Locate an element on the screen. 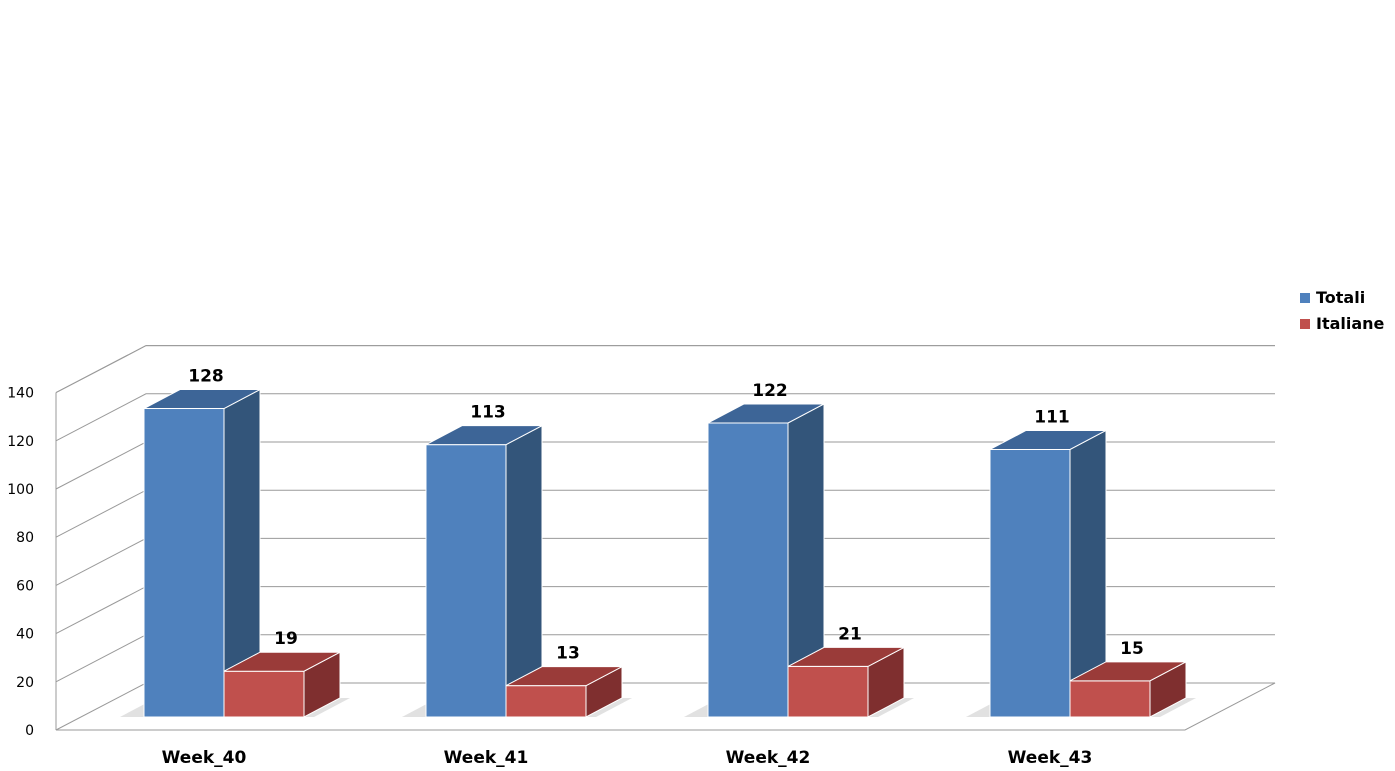 Image resolution: width=1395 pixels, height=771 pixels. legend-item-italiane: Italiane is located at coordinates (1342, 323).